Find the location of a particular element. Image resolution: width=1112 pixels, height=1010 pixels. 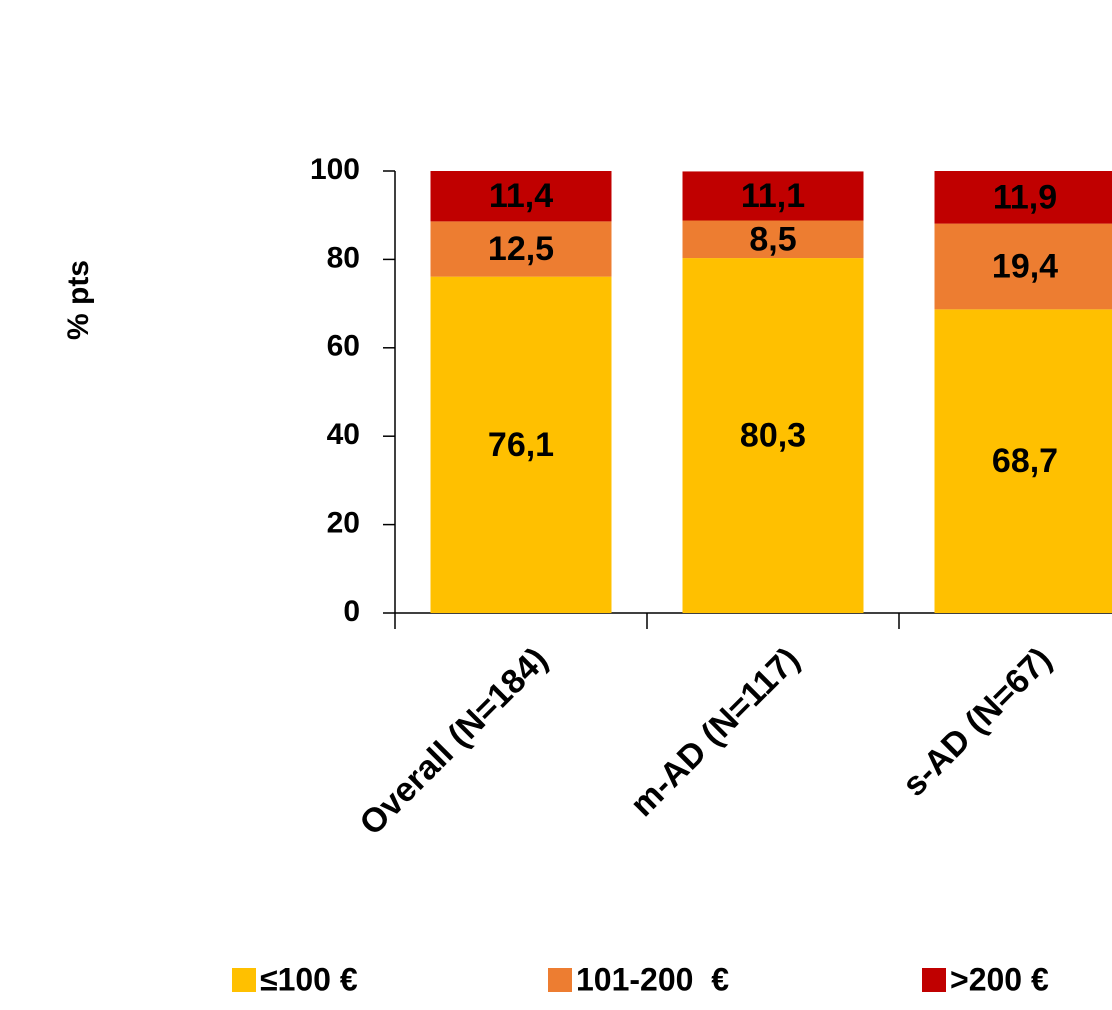

y-tick-label: 80 is located at coordinates (343, 257).